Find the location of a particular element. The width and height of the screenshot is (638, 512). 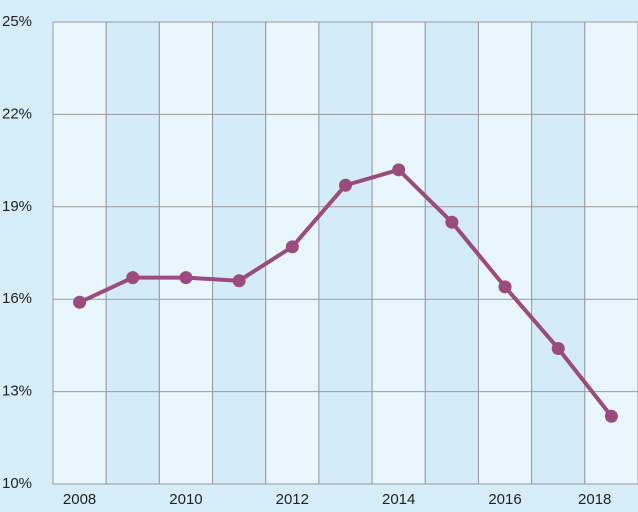

y-tick-label: 16% is located at coordinates (17, 298).